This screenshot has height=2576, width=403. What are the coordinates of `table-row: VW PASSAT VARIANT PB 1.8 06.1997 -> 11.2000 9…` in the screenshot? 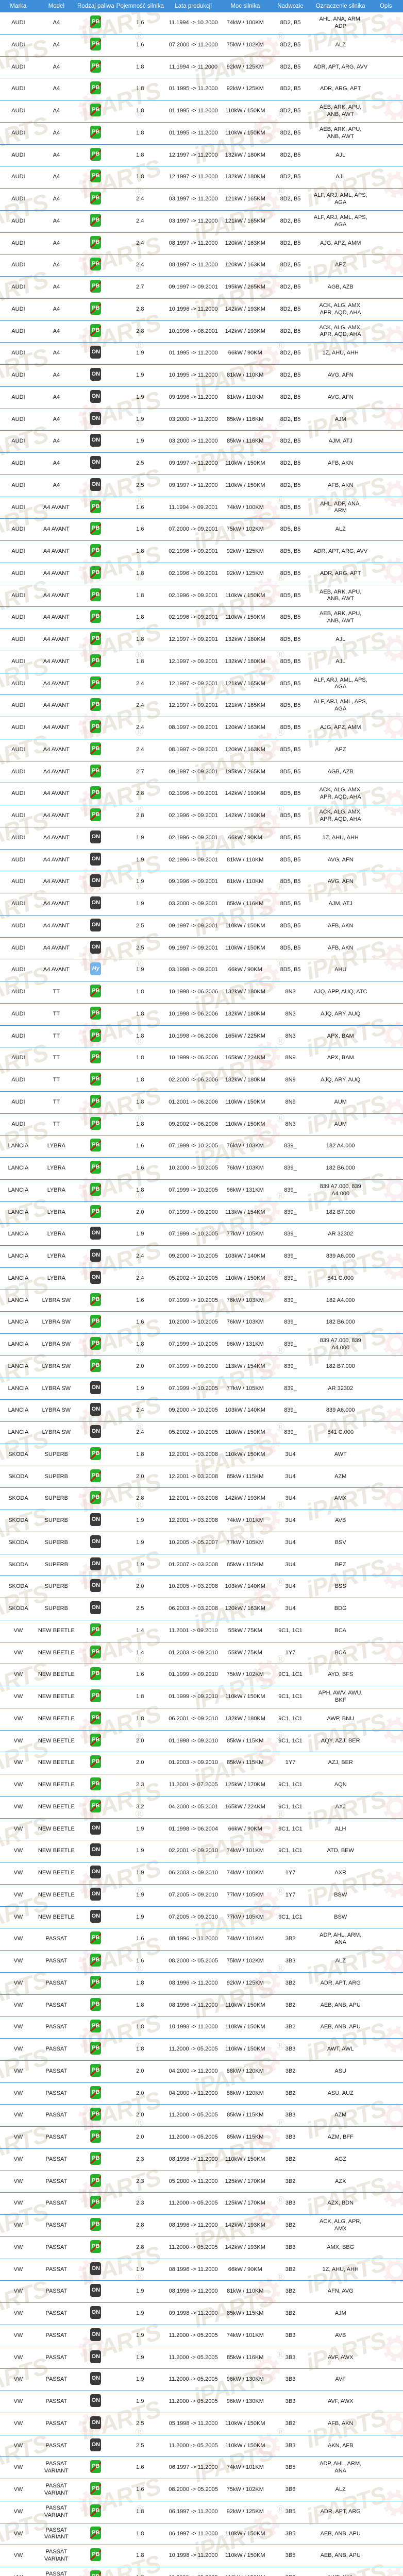 It's located at (202, 2511).